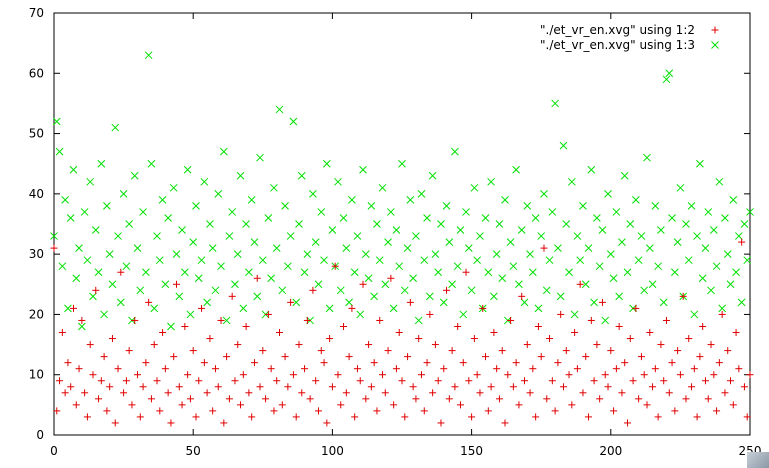 The width and height of the screenshot is (769, 468). Describe the element at coordinates (193, 451) in the screenshot. I see `x-tick-label: 50` at that location.